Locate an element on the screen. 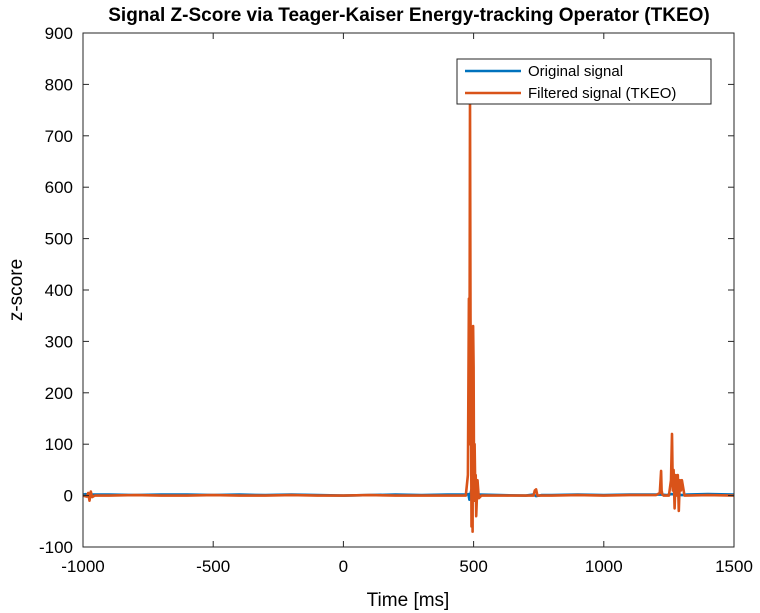 The image size is (760, 613). y-tick-label: 0 is located at coordinates (68, 496).